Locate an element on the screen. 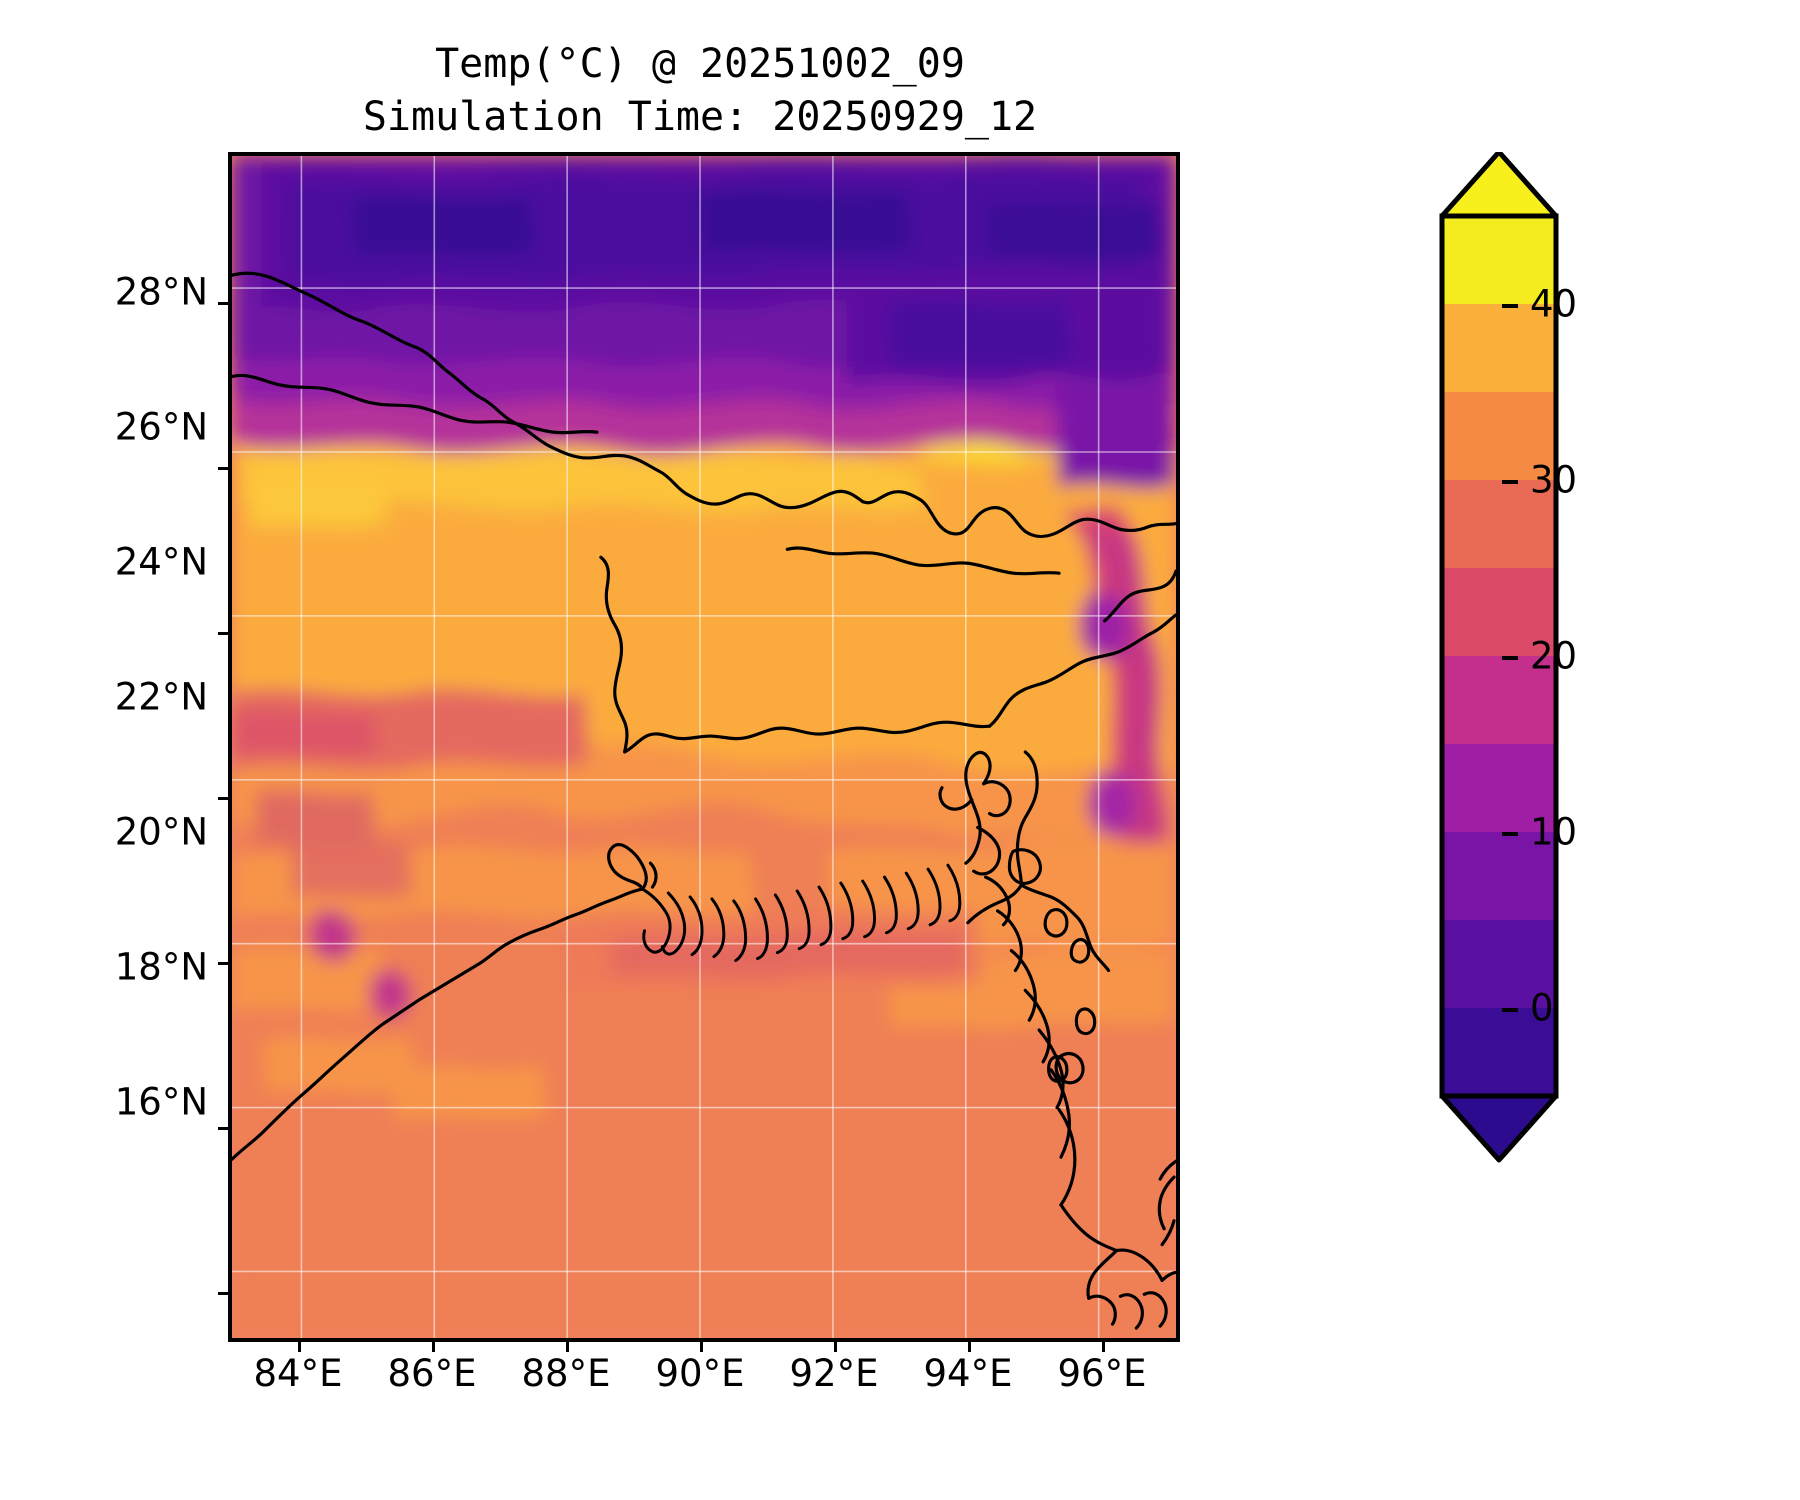 The width and height of the screenshot is (1800, 1500). ytick-label-24n: 24°N is located at coordinates (161, 562).